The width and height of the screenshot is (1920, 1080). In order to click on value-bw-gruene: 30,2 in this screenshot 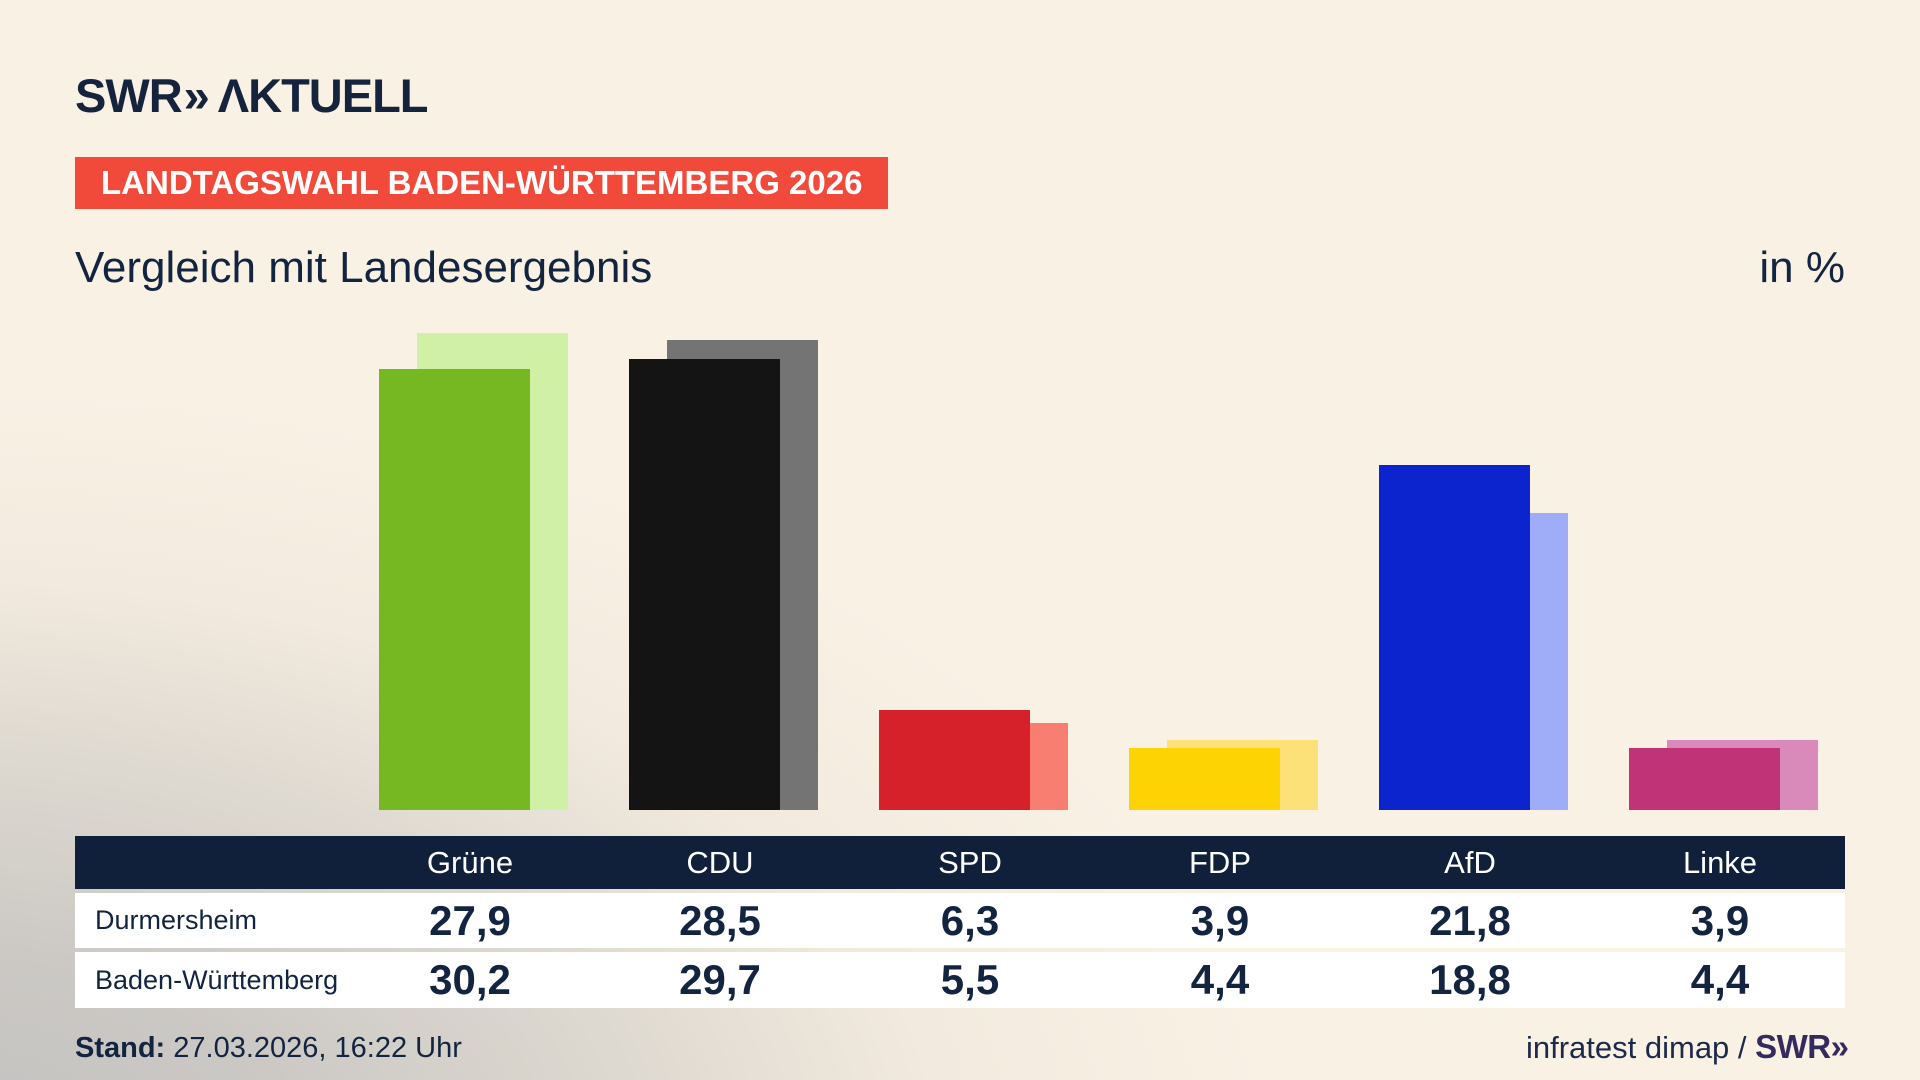, I will do `click(470, 979)`.